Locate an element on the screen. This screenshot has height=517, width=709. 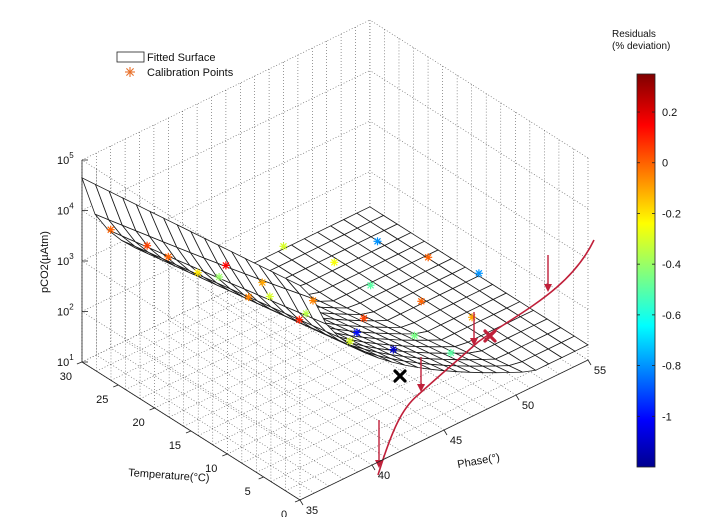
x-tick-label: 55 is located at coordinates (600, 371).